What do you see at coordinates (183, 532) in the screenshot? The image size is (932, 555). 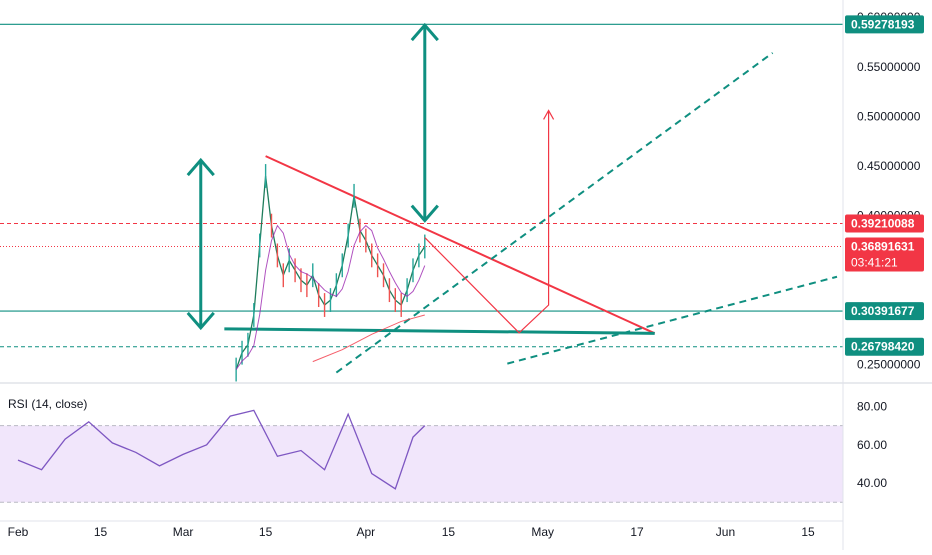 I see `time-tick-label: Mar` at bounding box center [183, 532].